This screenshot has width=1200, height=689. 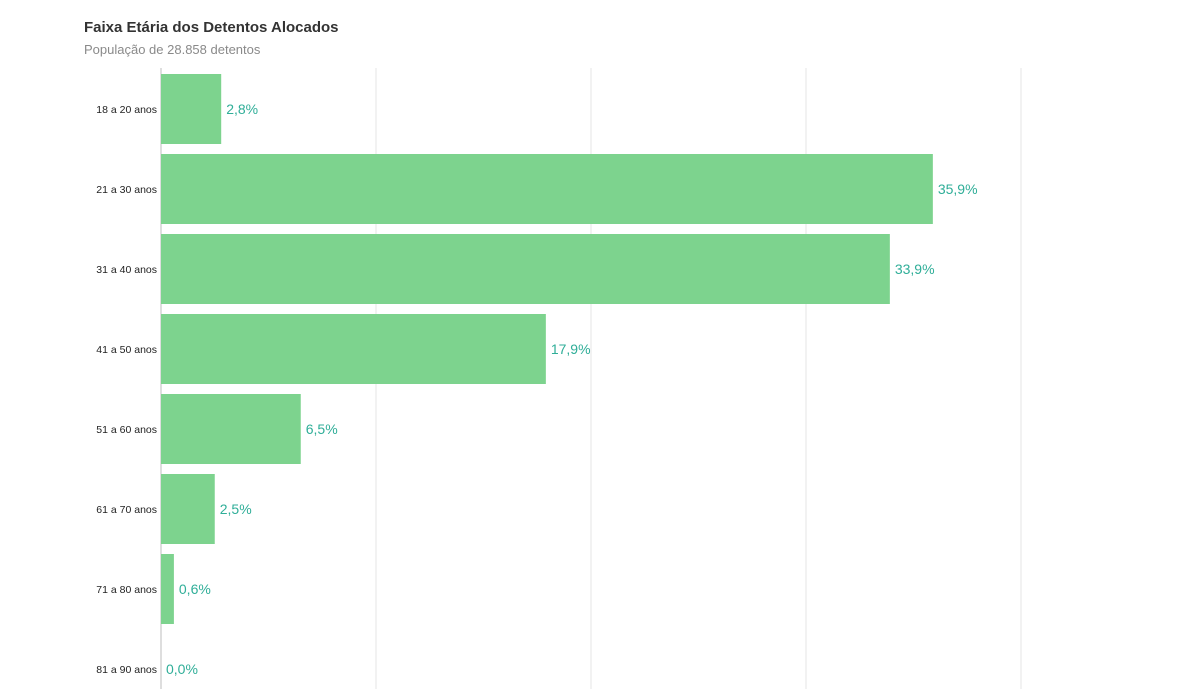 I want to click on data-label: 0,6%, so click(x=195, y=589).